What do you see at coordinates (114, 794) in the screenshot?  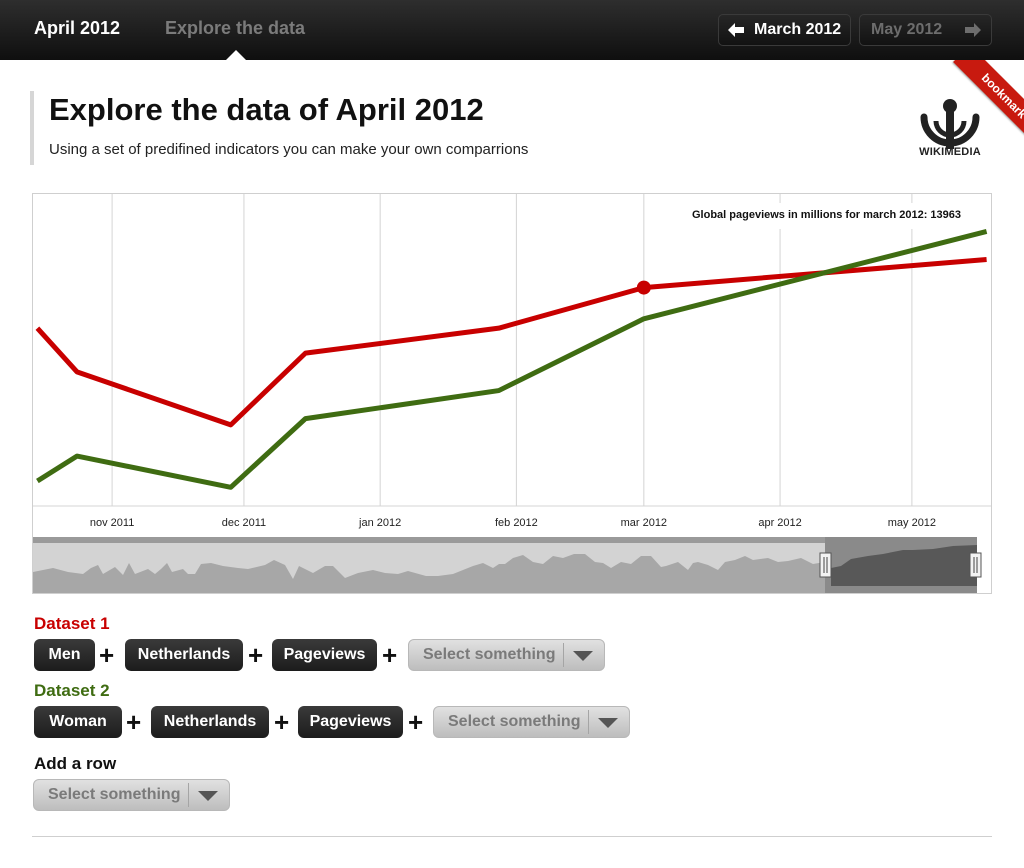 I see `add-row-select-text: Select something` at bounding box center [114, 794].